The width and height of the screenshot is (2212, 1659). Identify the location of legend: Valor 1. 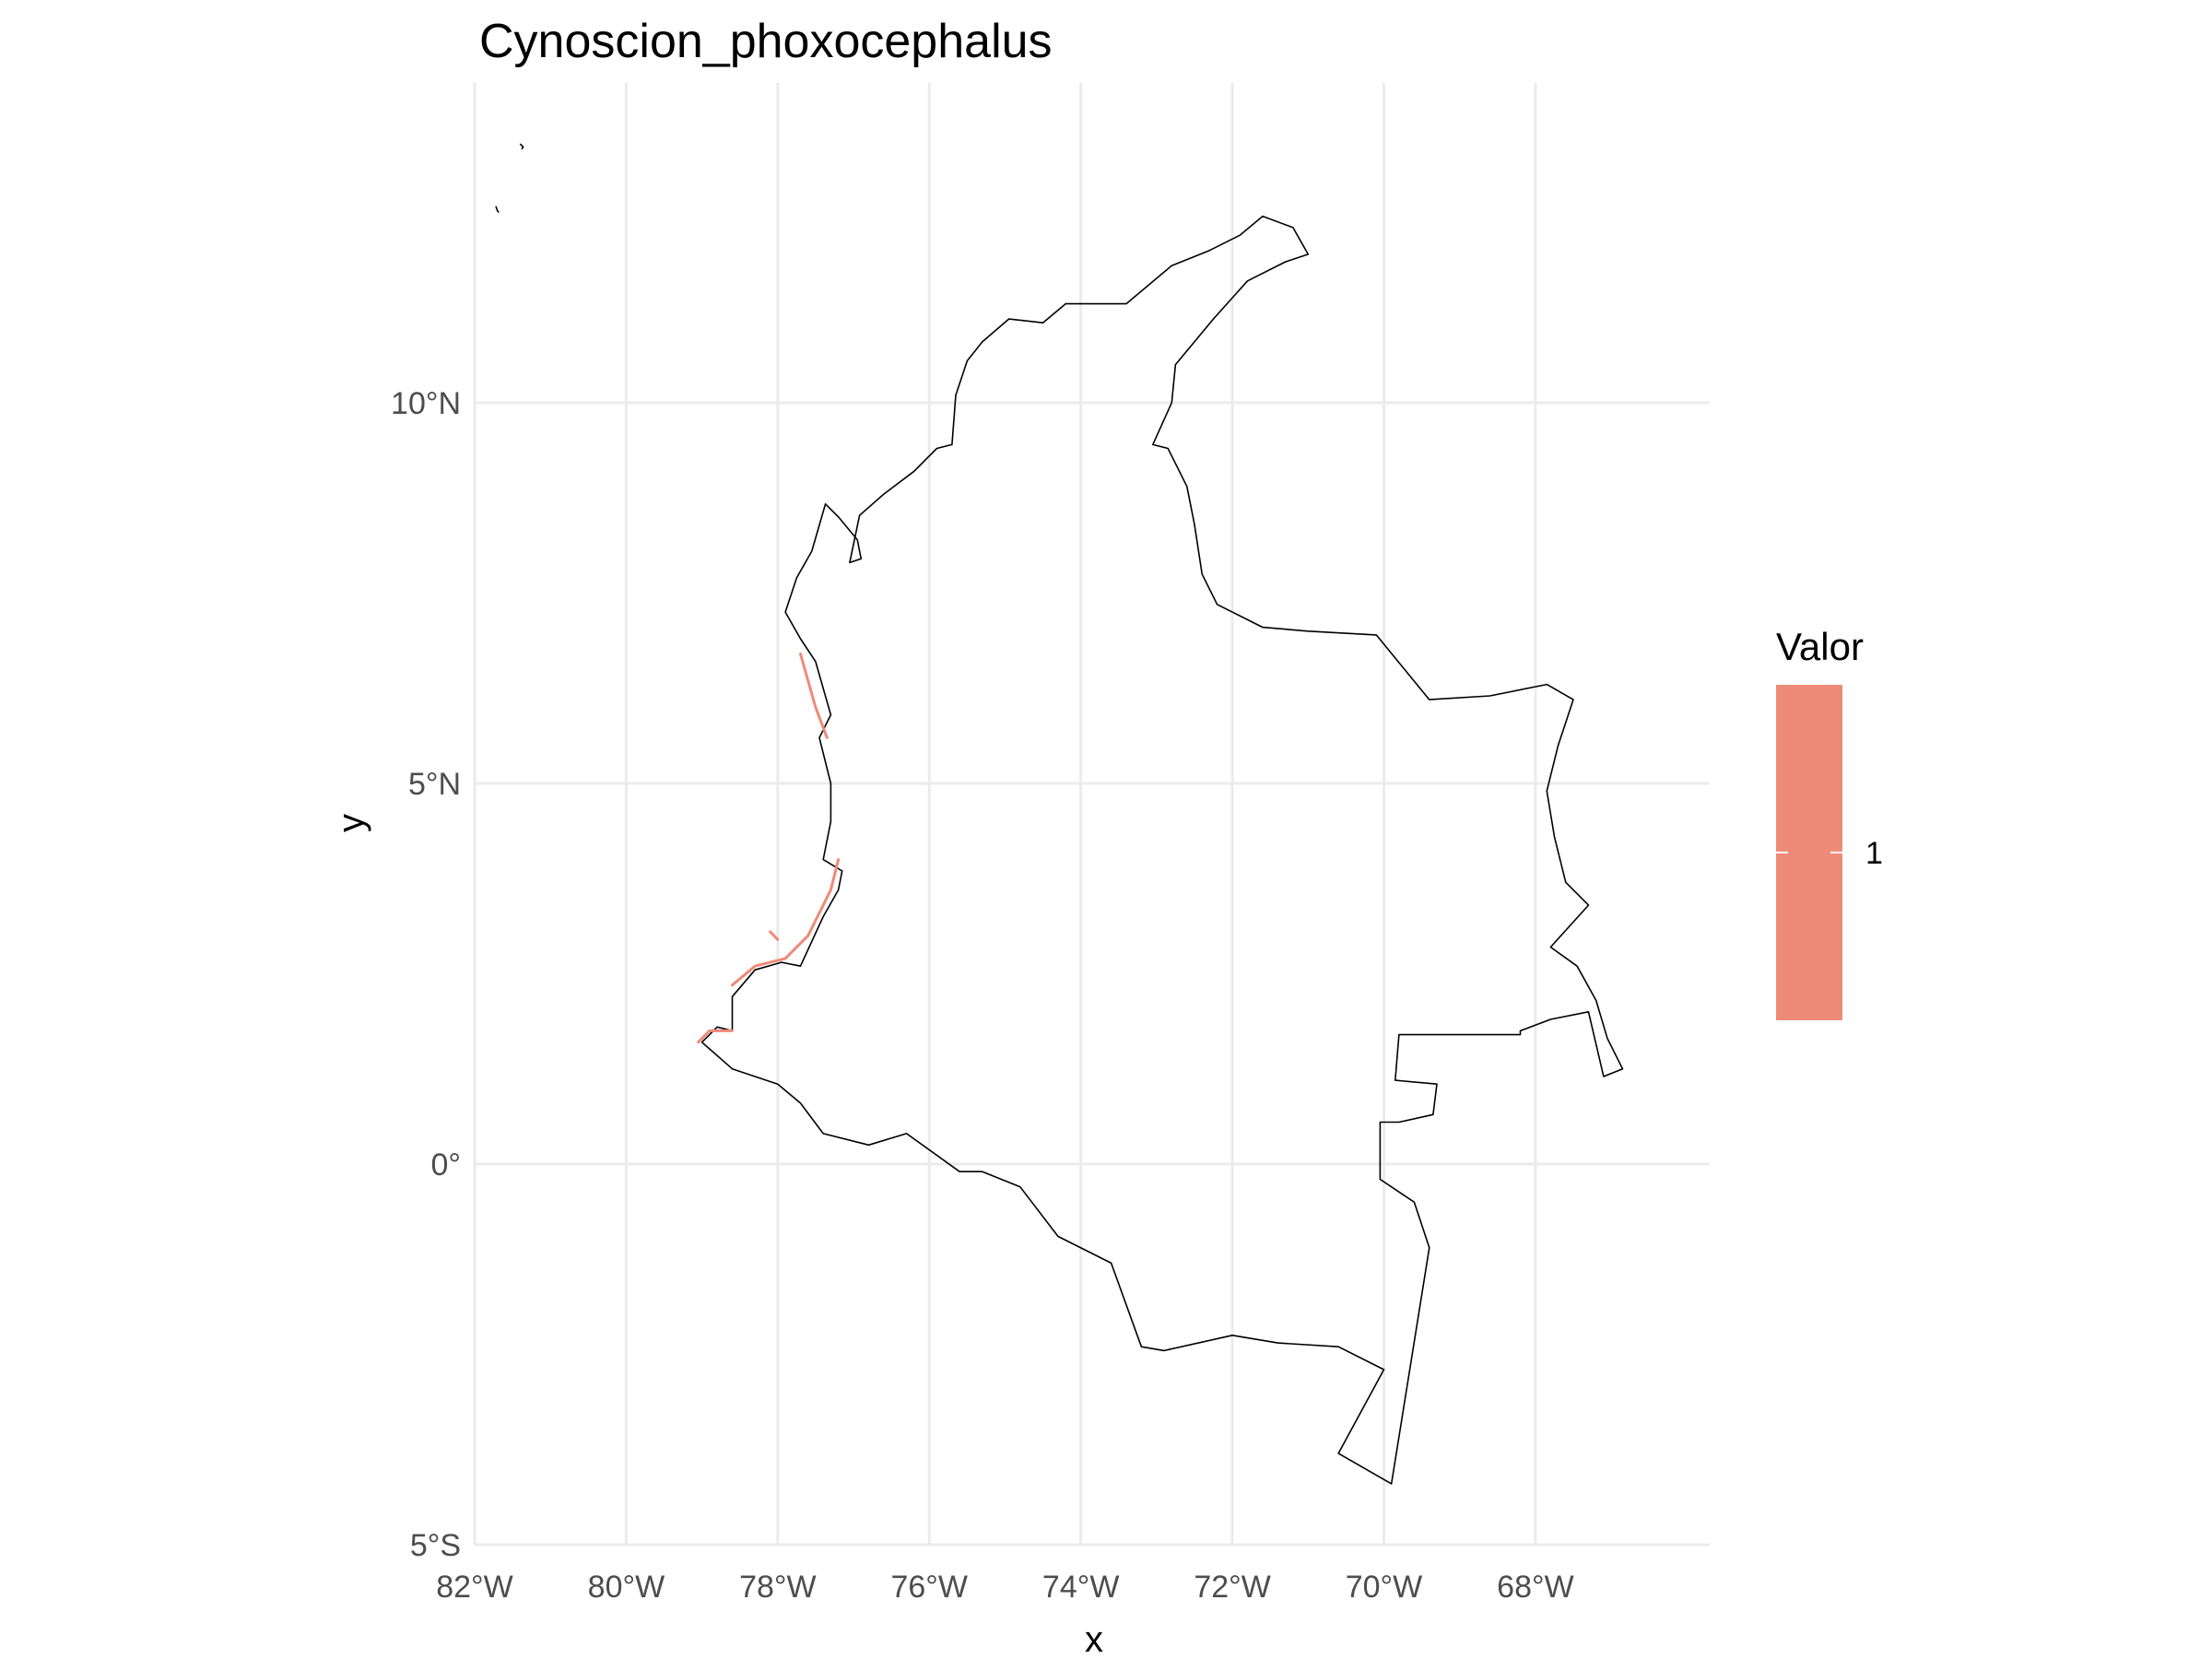
(1829, 822).